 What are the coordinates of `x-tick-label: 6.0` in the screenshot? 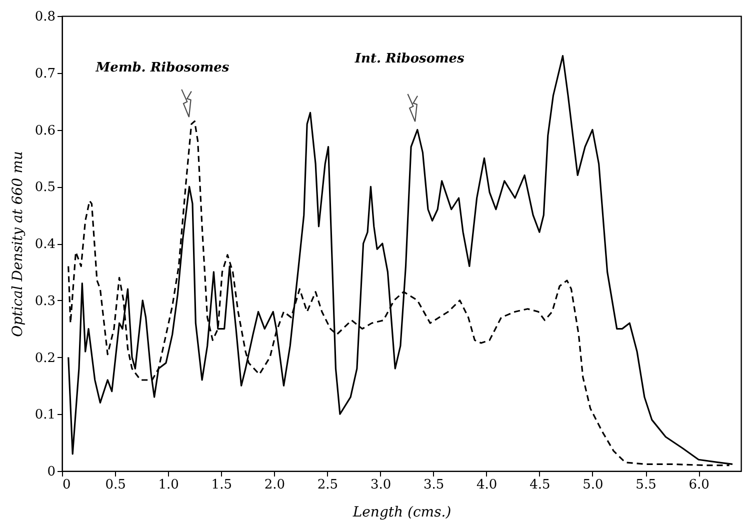 It's located at (699, 485).